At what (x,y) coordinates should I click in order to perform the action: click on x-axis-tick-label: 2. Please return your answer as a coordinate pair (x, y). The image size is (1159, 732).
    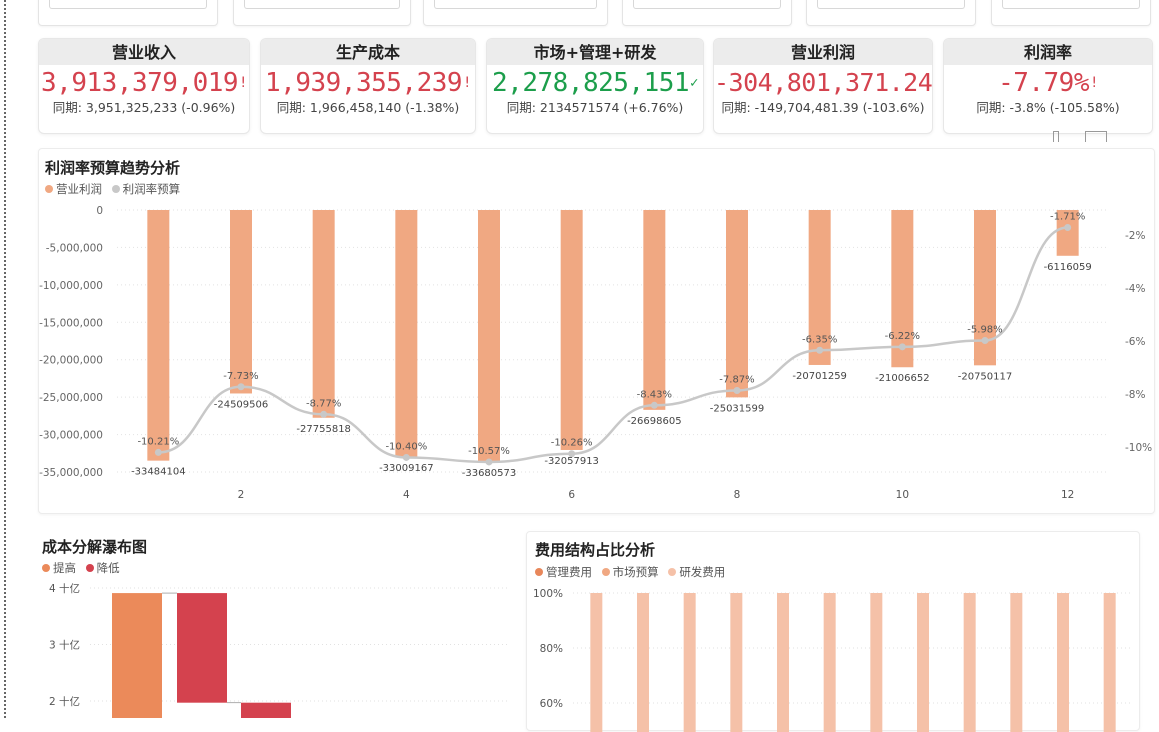
    Looking at the image, I should click on (241, 495).